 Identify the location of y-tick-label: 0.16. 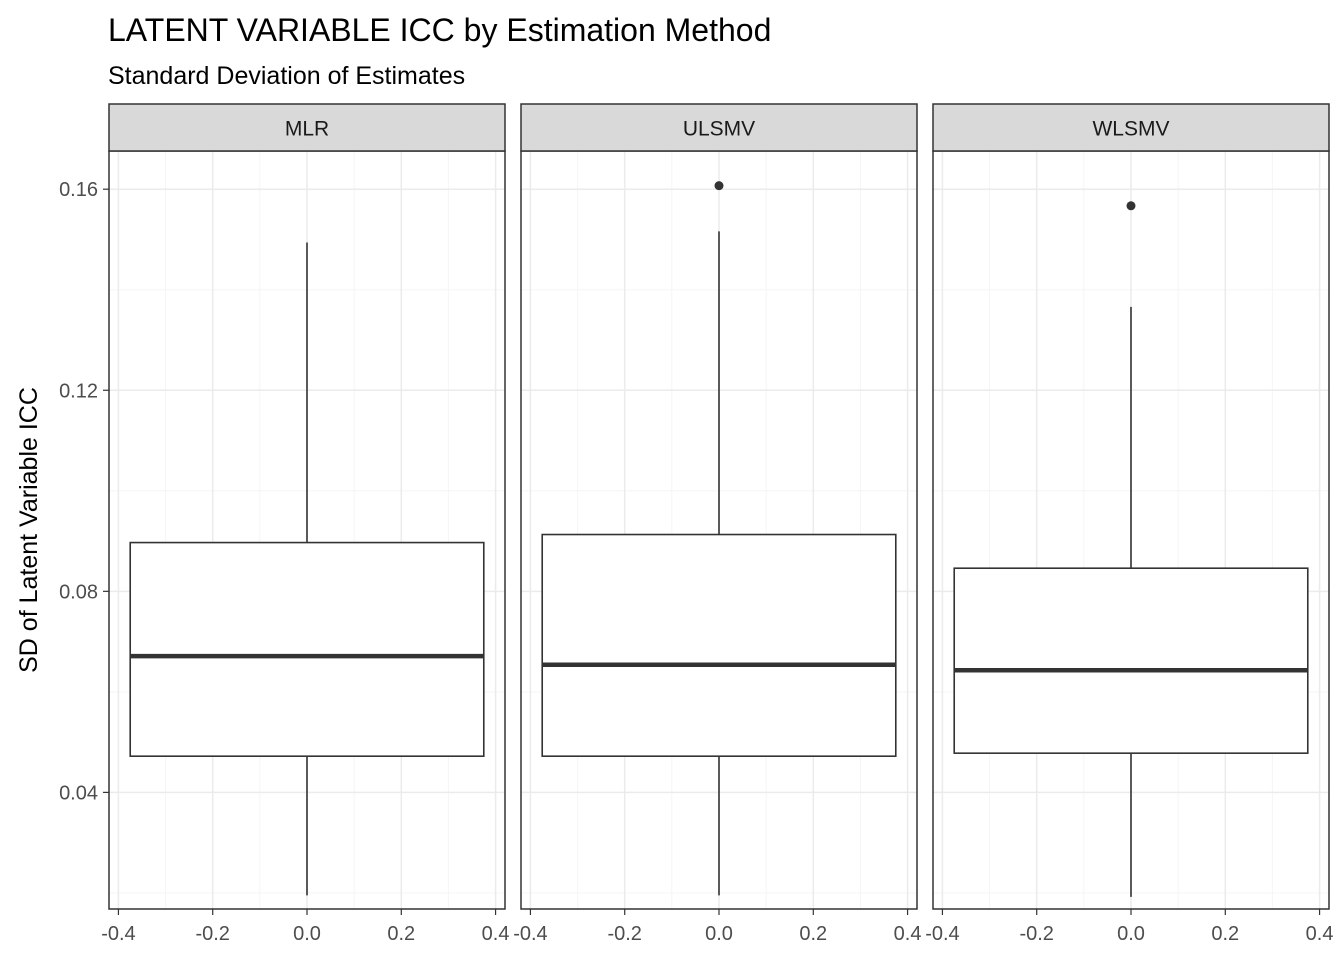
(78, 190).